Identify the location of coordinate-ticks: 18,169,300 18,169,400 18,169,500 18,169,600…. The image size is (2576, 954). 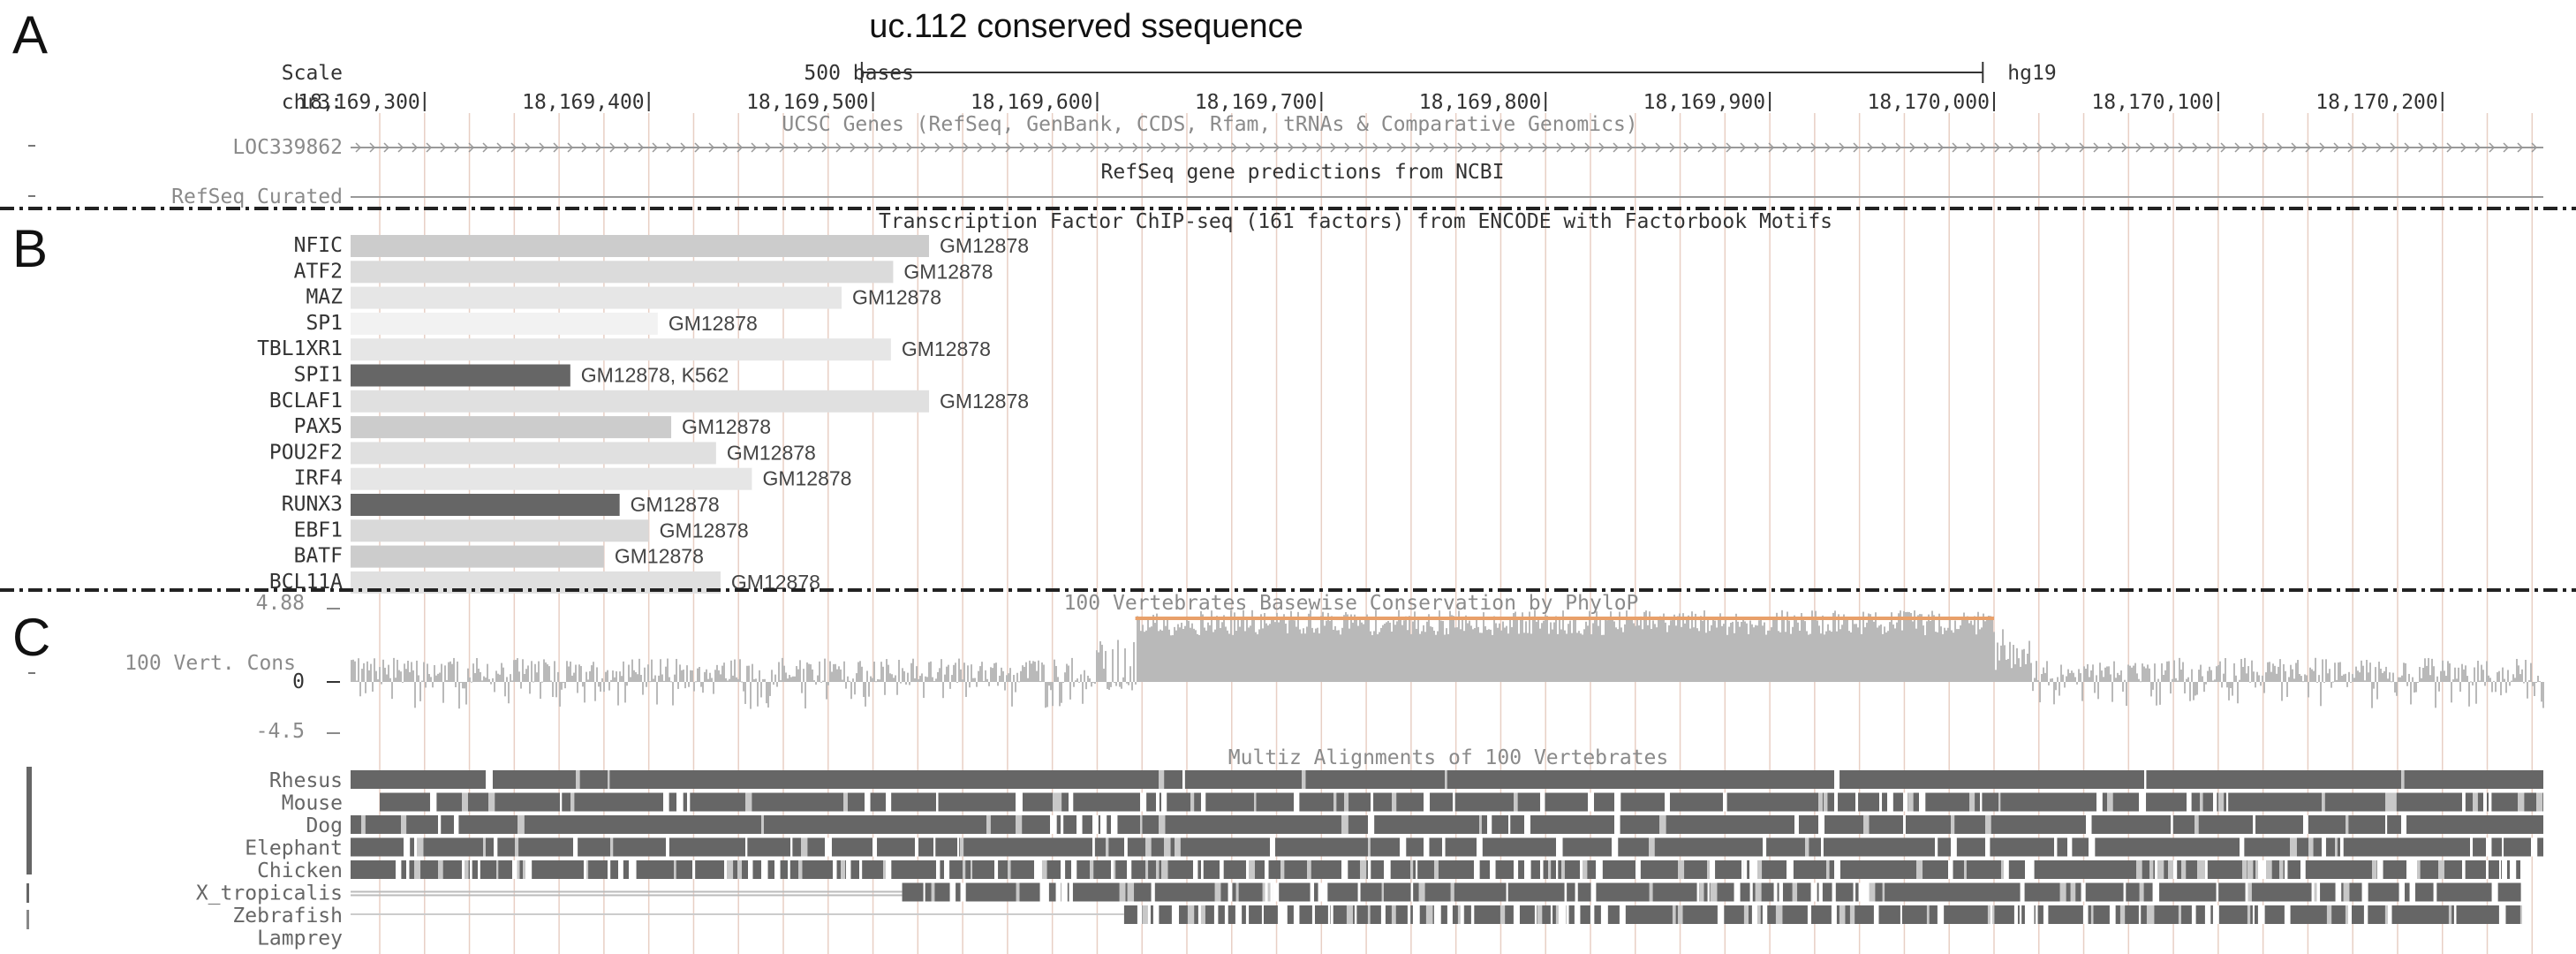
(1371, 102).